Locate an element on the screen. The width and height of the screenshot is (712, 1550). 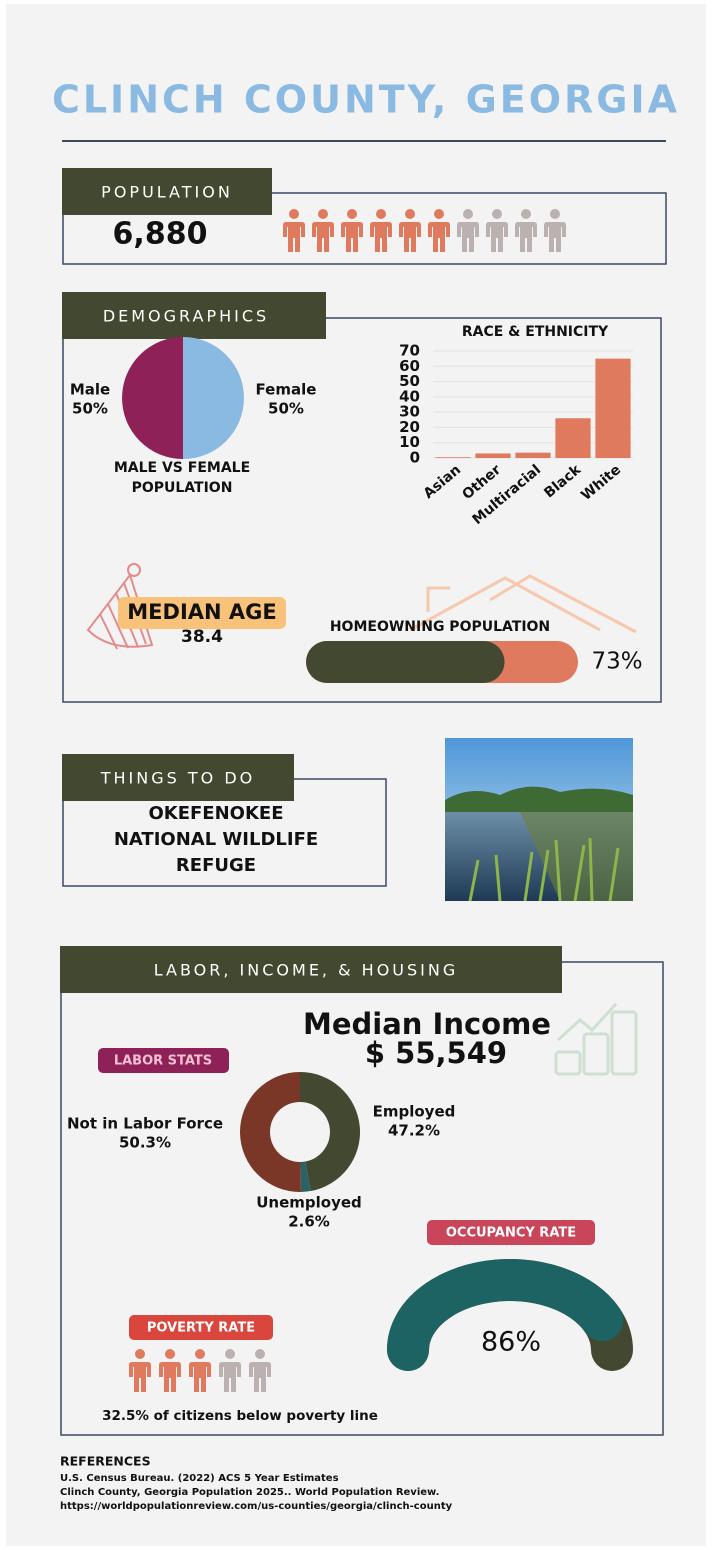
labor-stats-title: LABOR STATS is located at coordinates (163, 1061).